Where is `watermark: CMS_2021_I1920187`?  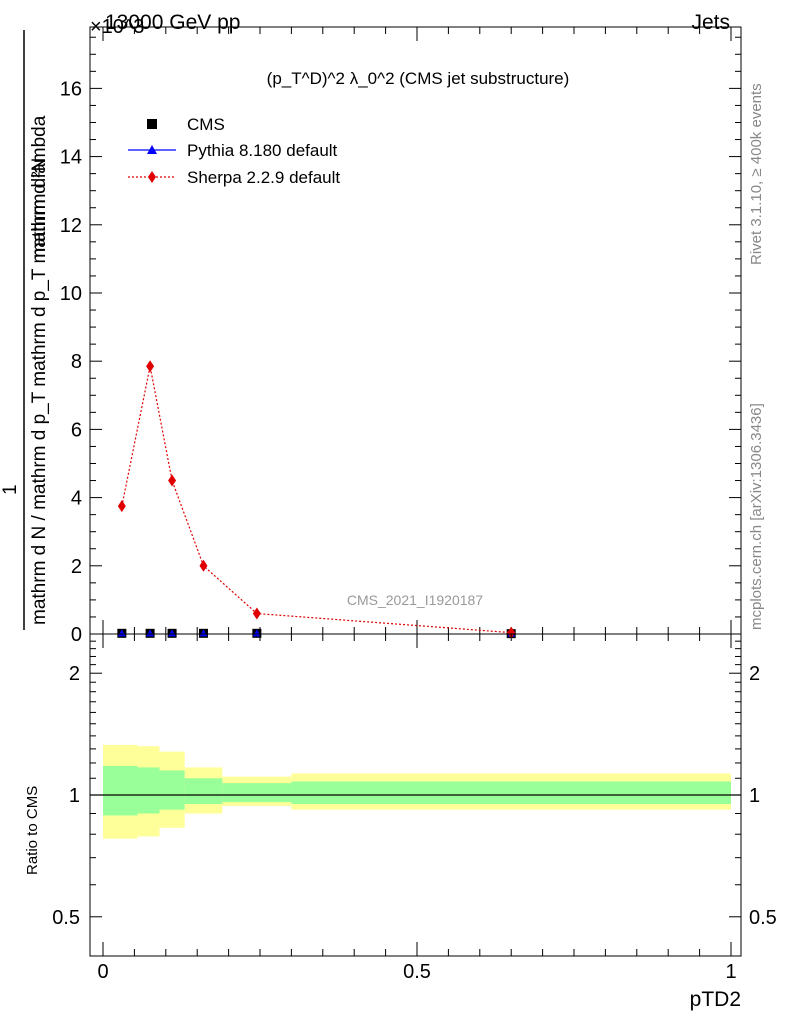
watermark: CMS_2021_I1920187 is located at coordinates (415, 600).